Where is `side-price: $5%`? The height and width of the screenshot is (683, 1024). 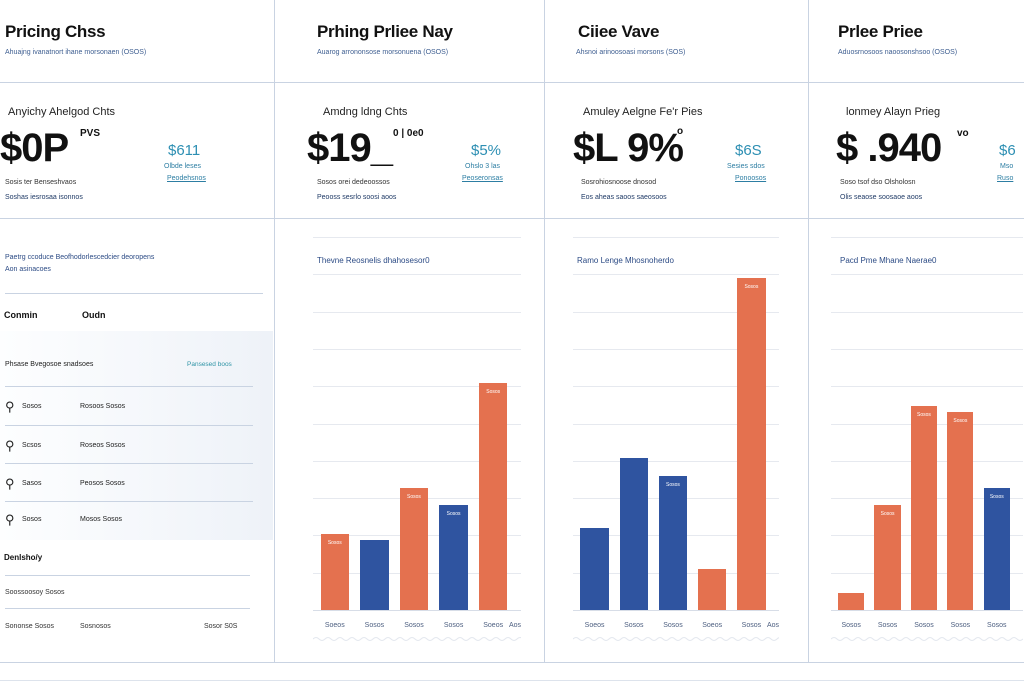
side-price: $5% is located at coordinates (486, 150).